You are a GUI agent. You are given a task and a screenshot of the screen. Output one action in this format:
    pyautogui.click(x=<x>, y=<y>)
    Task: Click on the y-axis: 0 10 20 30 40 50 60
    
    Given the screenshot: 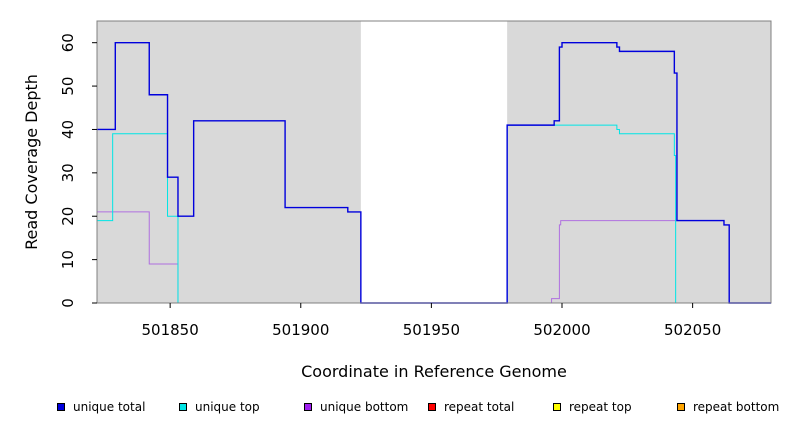 What is the action you would take?
    pyautogui.click(x=78, y=170)
    